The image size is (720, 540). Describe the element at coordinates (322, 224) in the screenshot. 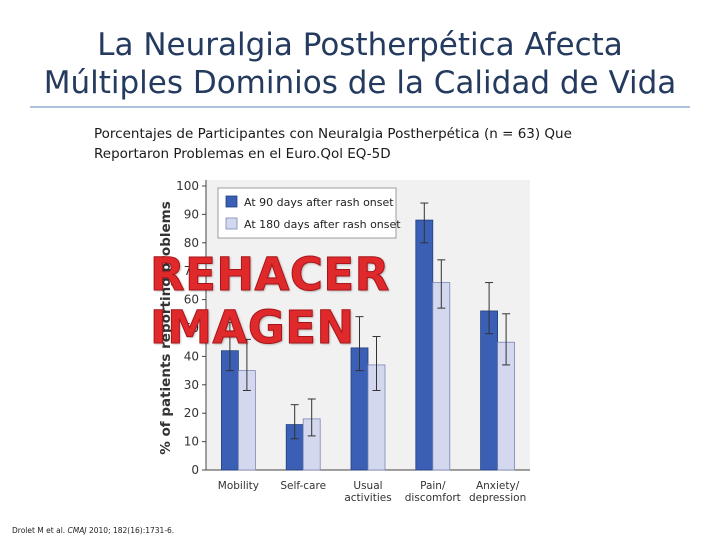

I see `legend-label: At 180 days after rash onset` at that location.